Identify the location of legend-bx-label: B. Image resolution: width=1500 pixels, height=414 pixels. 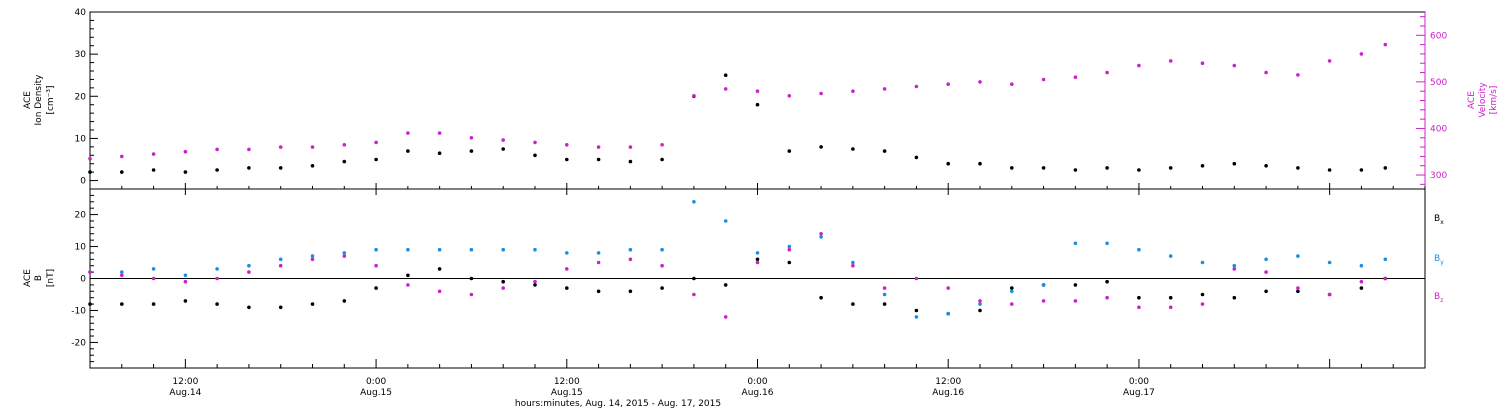
(1437, 219).